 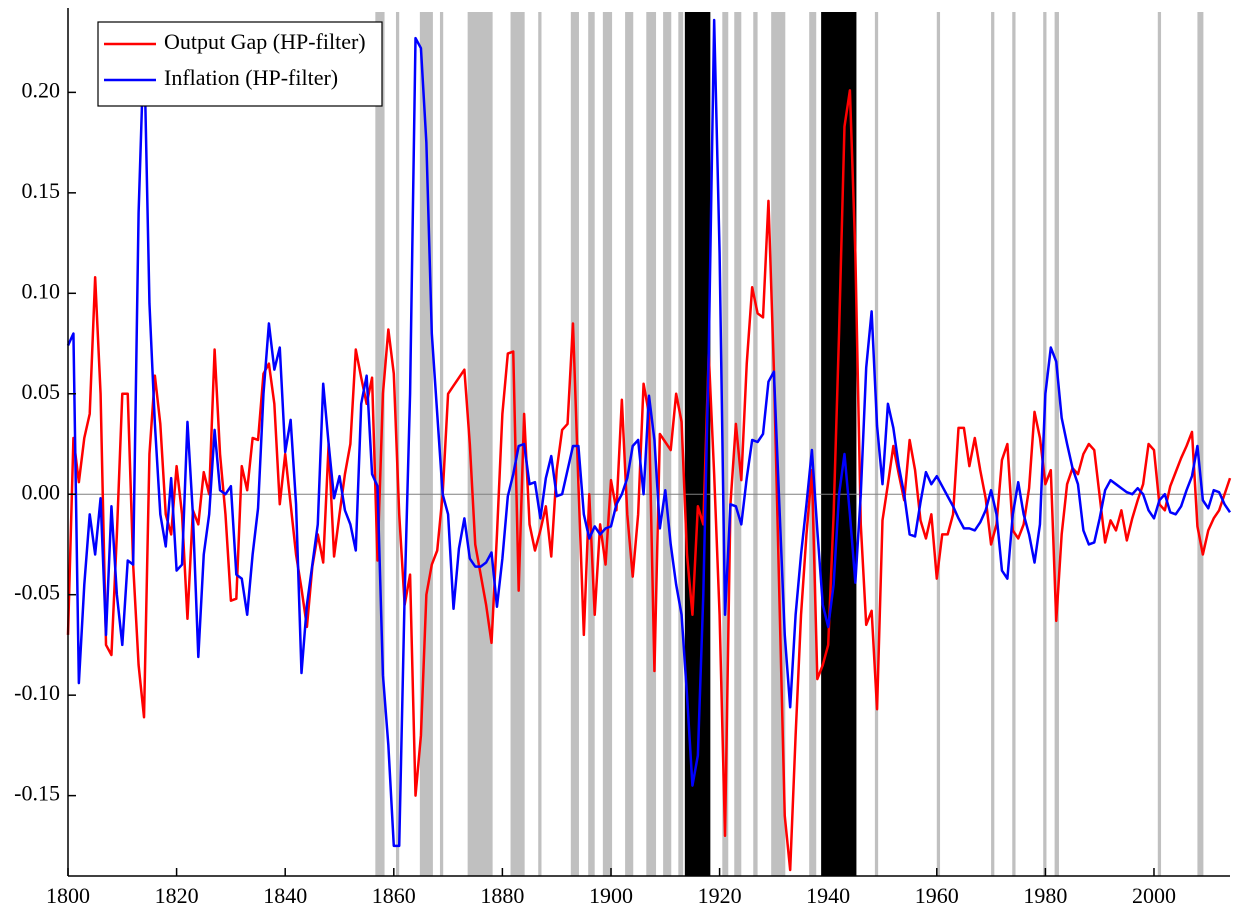 What do you see at coordinates (41, 491) in the screenshot?
I see `y-tick-label: 0.00` at bounding box center [41, 491].